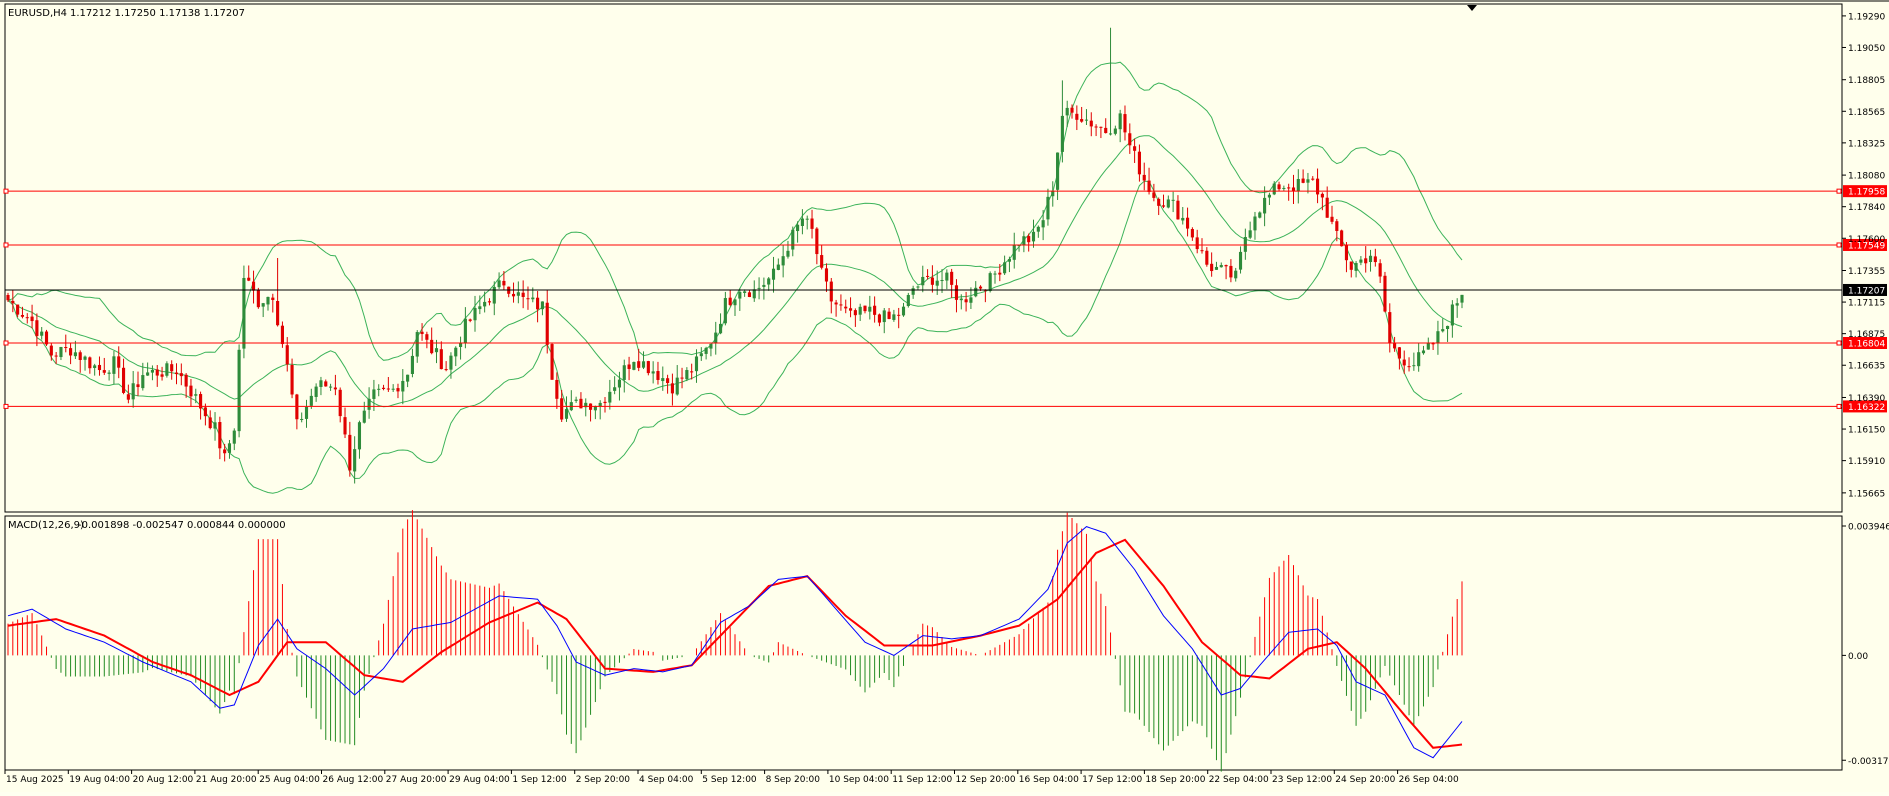 The width and height of the screenshot is (1889, 796). I want to click on price-tick: 1.18805, so click(1863, 81).